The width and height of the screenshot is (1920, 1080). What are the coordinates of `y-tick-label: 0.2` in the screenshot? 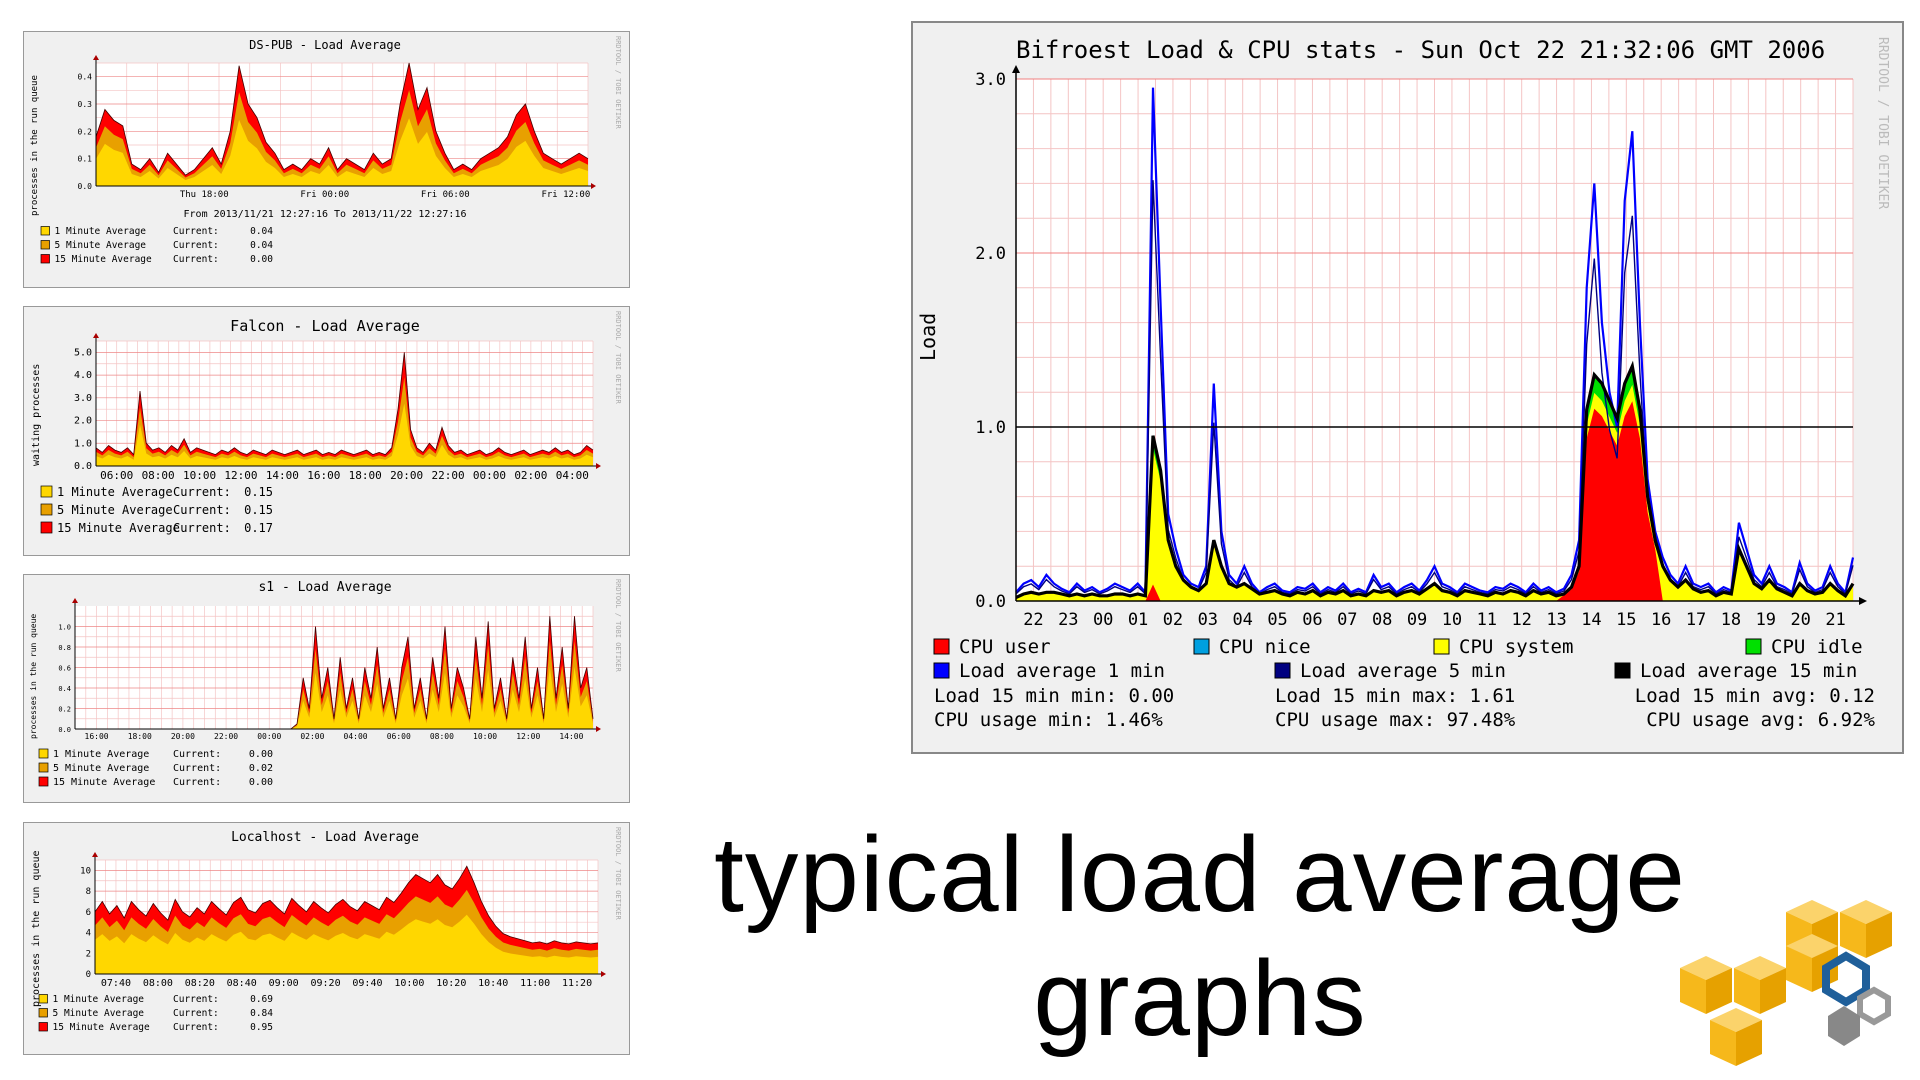 It's located at (85, 131).